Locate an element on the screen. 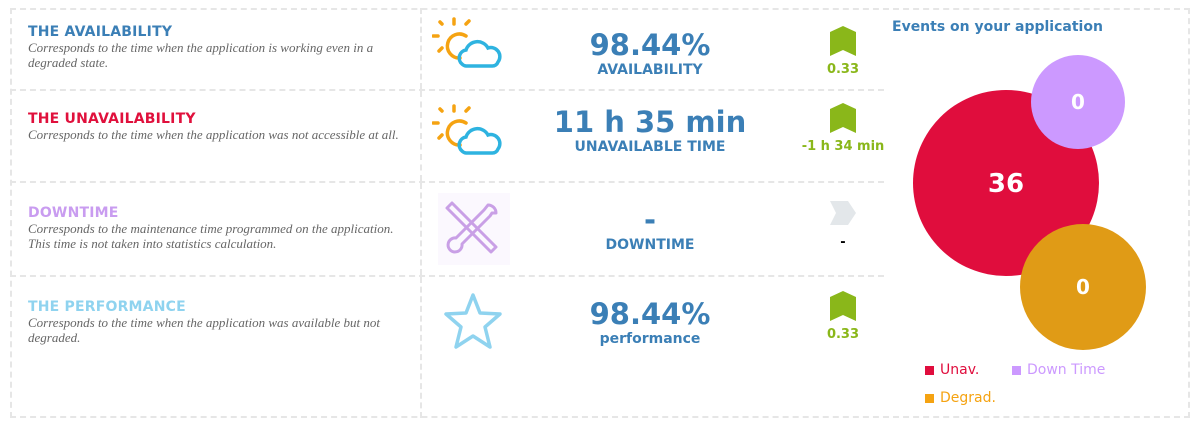  trend-value: -1 h 34 min is located at coordinates (843, 146).